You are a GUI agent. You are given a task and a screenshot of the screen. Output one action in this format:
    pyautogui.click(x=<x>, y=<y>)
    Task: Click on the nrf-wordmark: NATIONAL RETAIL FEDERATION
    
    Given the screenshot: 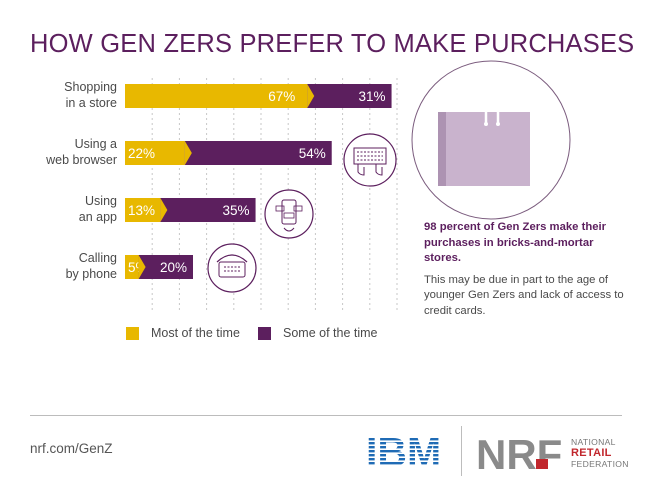 What is the action you would take?
    pyautogui.click(x=600, y=453)
    